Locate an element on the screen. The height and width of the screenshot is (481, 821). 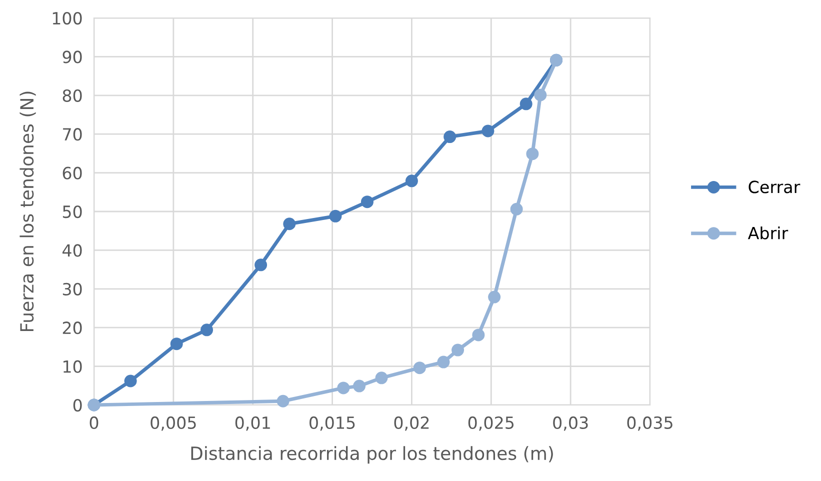
y-tick-label: 10 is located at coordinates (73, 366).